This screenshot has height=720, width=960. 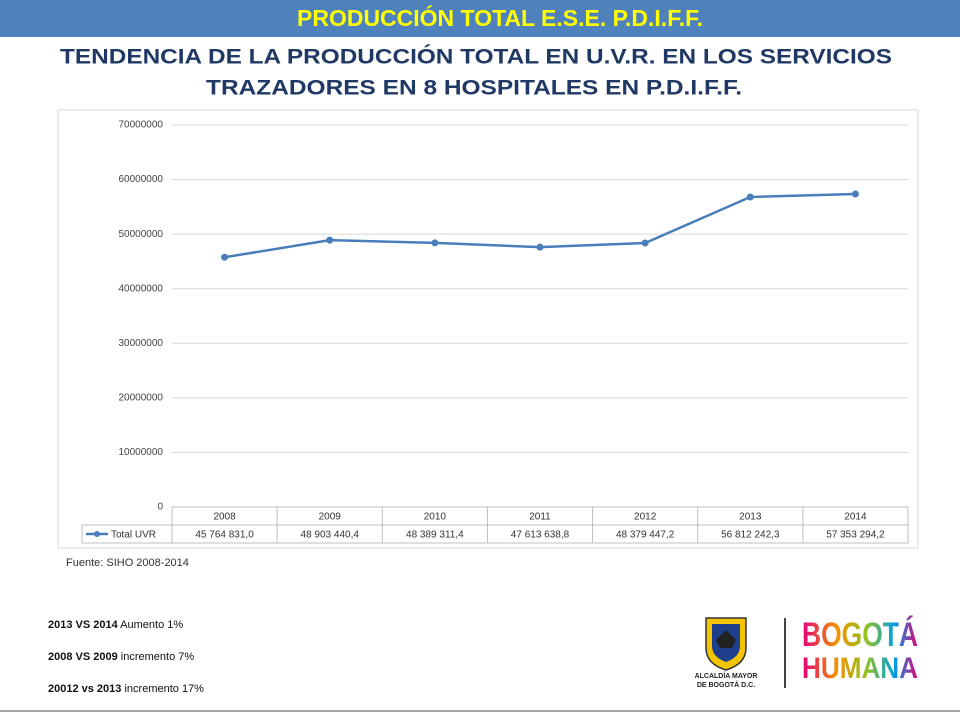 I want to click on brand: BOGOTÁ, so click(x=860, y=635).